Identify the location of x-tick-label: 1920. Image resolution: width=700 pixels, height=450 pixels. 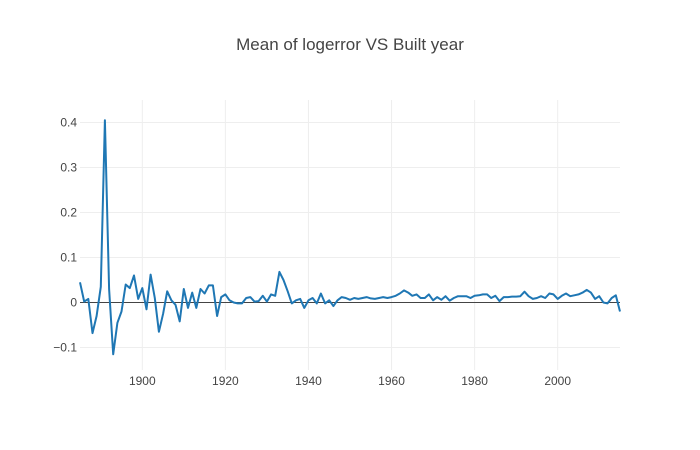
(225, 381).